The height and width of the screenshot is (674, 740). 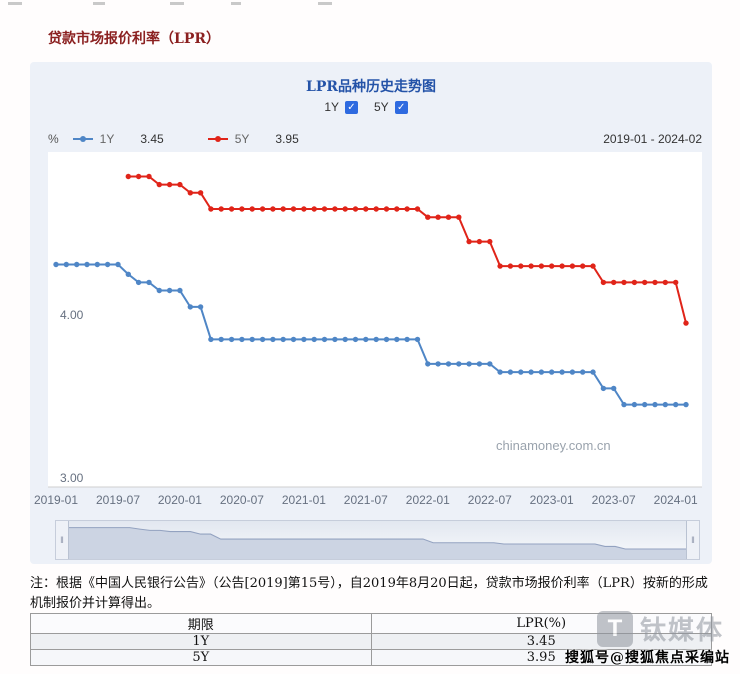 What do you see at coordinates (253, 139) in the screenshot?
I see `legend-item-5y: 5Y 3.95` at bounding box center [253, 139].